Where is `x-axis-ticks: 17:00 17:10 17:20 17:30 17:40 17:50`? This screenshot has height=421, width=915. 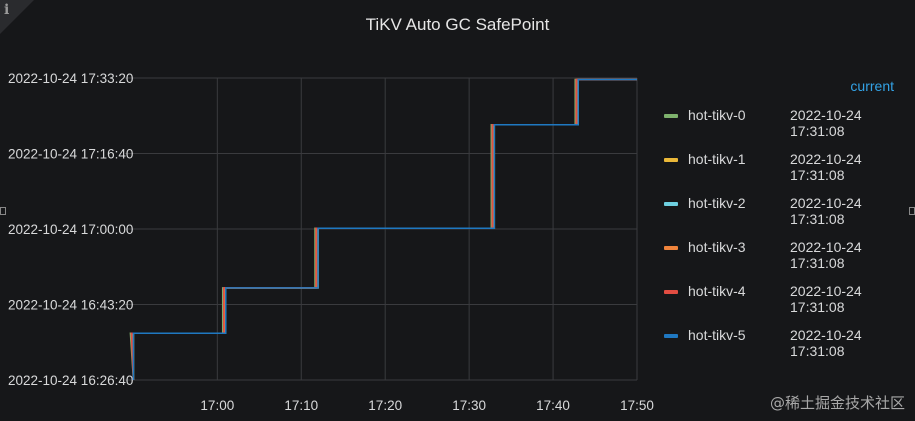
x-axis-ticks: 17:00 17:10 17:20 17:30 17:40 17:50 is located at coordinates (426, 405).